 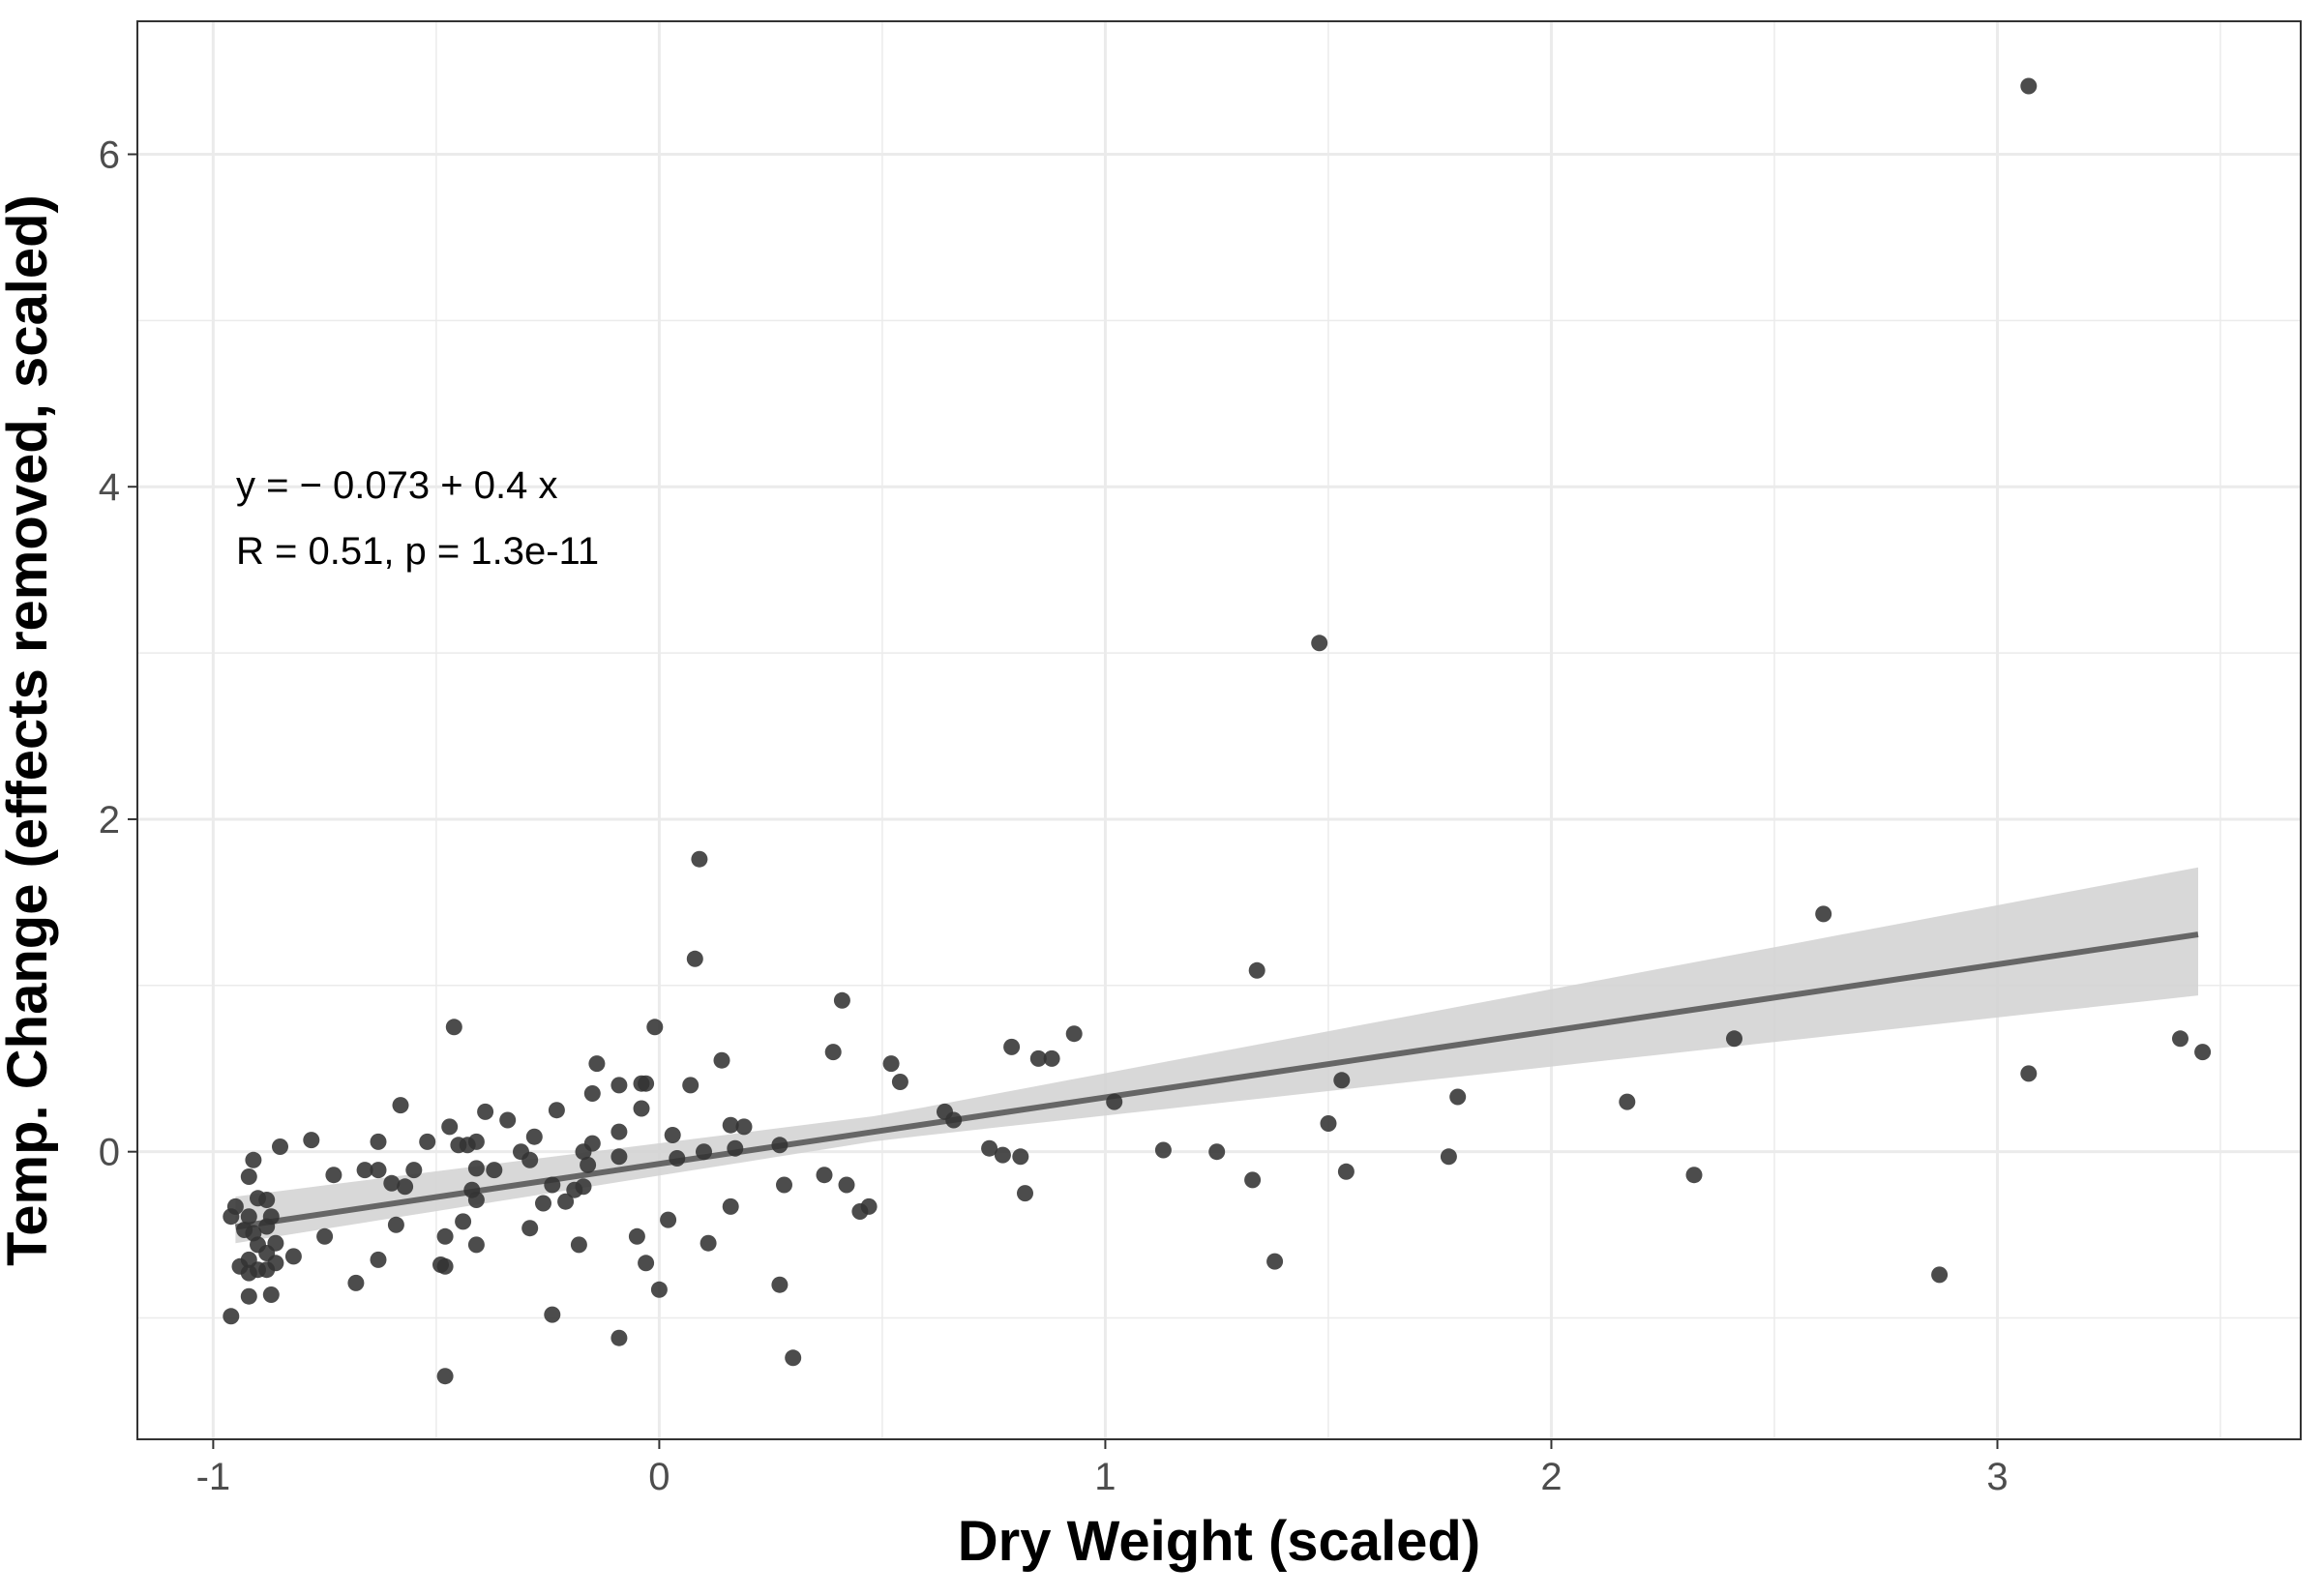 I want to click on x-tick-label: -1, so click(x=213, y=1477).